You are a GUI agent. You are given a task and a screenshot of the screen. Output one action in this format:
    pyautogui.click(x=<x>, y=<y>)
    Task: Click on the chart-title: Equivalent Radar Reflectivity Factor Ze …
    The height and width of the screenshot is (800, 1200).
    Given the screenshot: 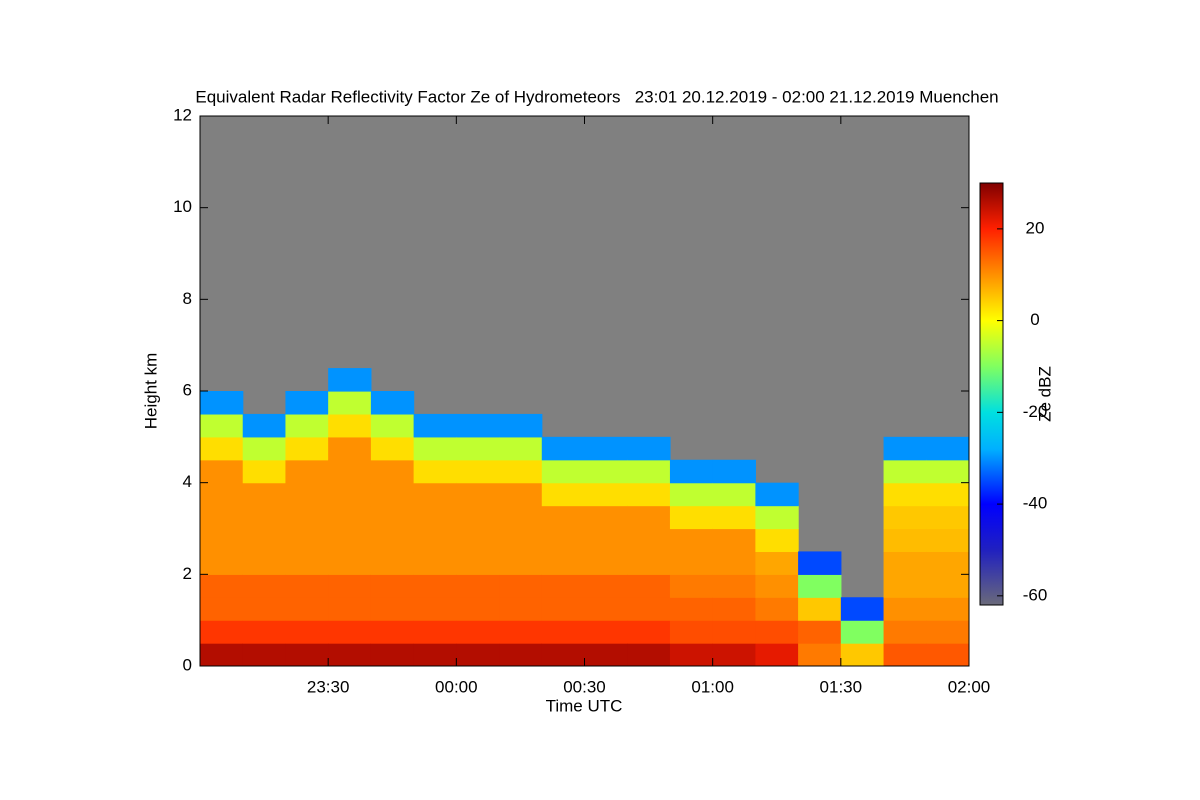 What is the action you would take?
    pyautogui.click(x=596, y=96)
    